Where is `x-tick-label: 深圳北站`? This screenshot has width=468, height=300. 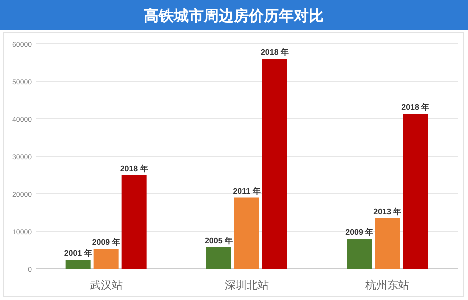
x-tick-label: 深圳北站 is located at coordinates (247, 285).